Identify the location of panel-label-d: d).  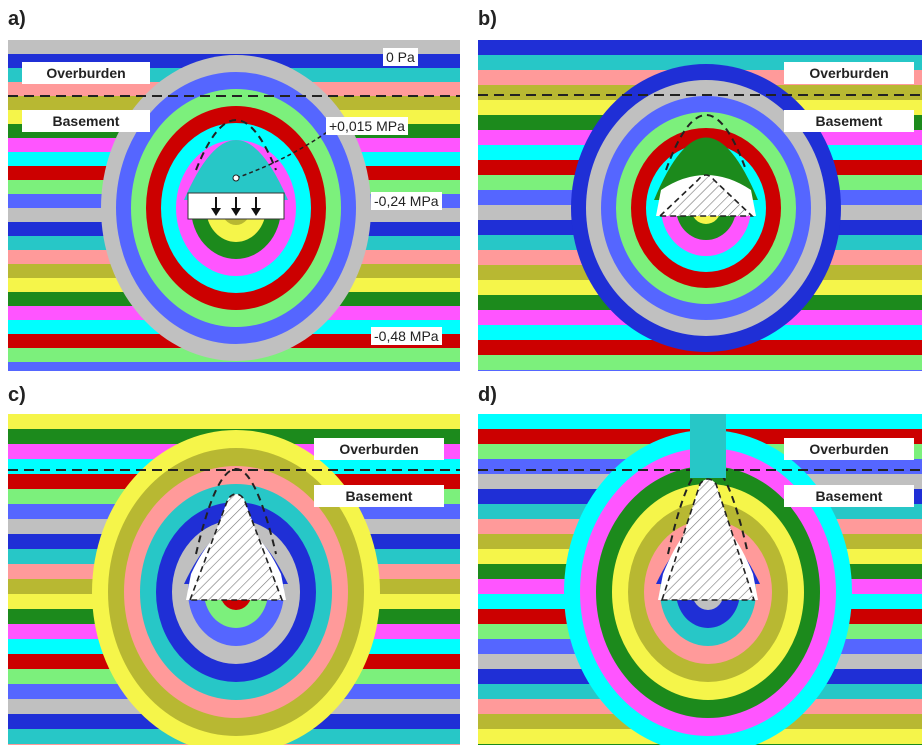
(487, 395).